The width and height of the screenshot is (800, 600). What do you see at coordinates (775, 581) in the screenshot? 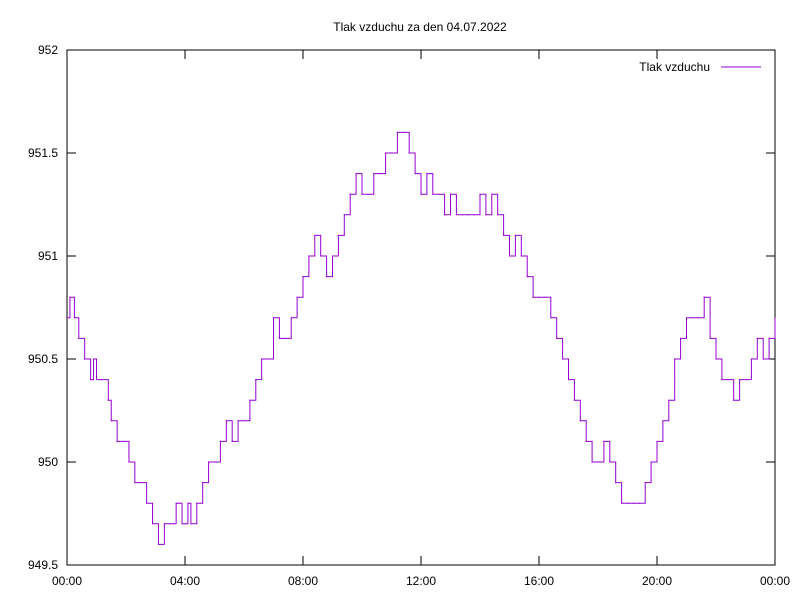
I see `x-tick-label: 00:00` at bounding box center [775, 581].